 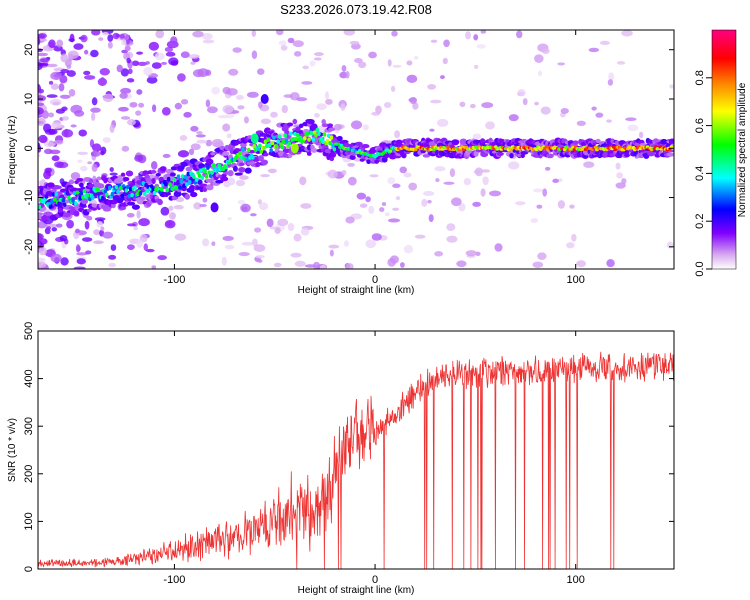 What do you see at coordinates (375, 280) in the screenshot?
I see `x-tick-label: 0` at bounding box center [375, 280].